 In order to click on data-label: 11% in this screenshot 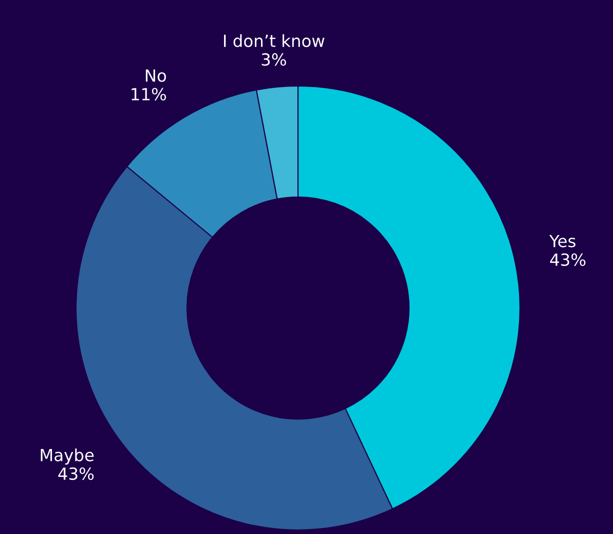, I will do `click(149, 94)`.